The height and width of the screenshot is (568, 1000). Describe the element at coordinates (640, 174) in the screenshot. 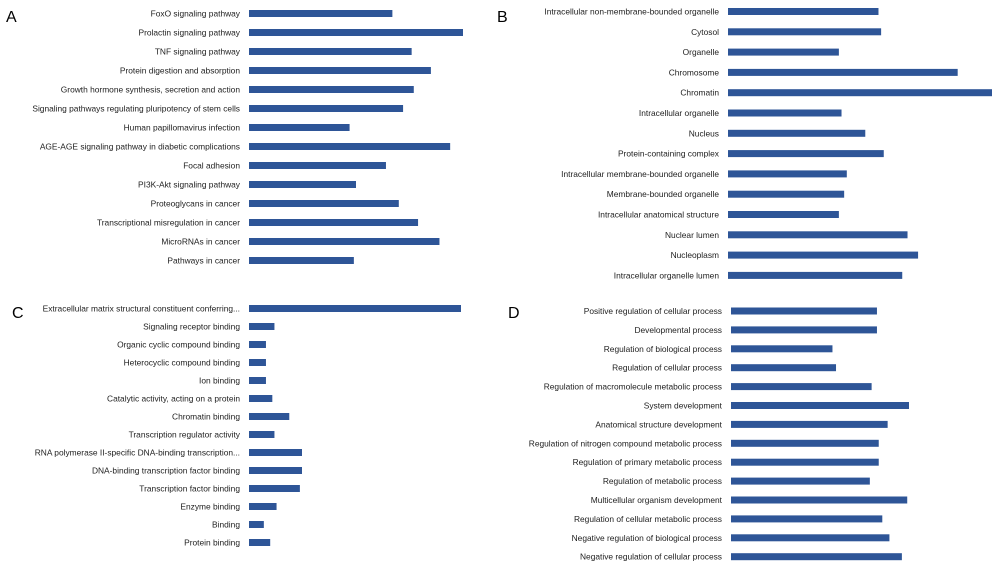

I see `category-label: Intracellular membrane-bounded organelle` at that location.